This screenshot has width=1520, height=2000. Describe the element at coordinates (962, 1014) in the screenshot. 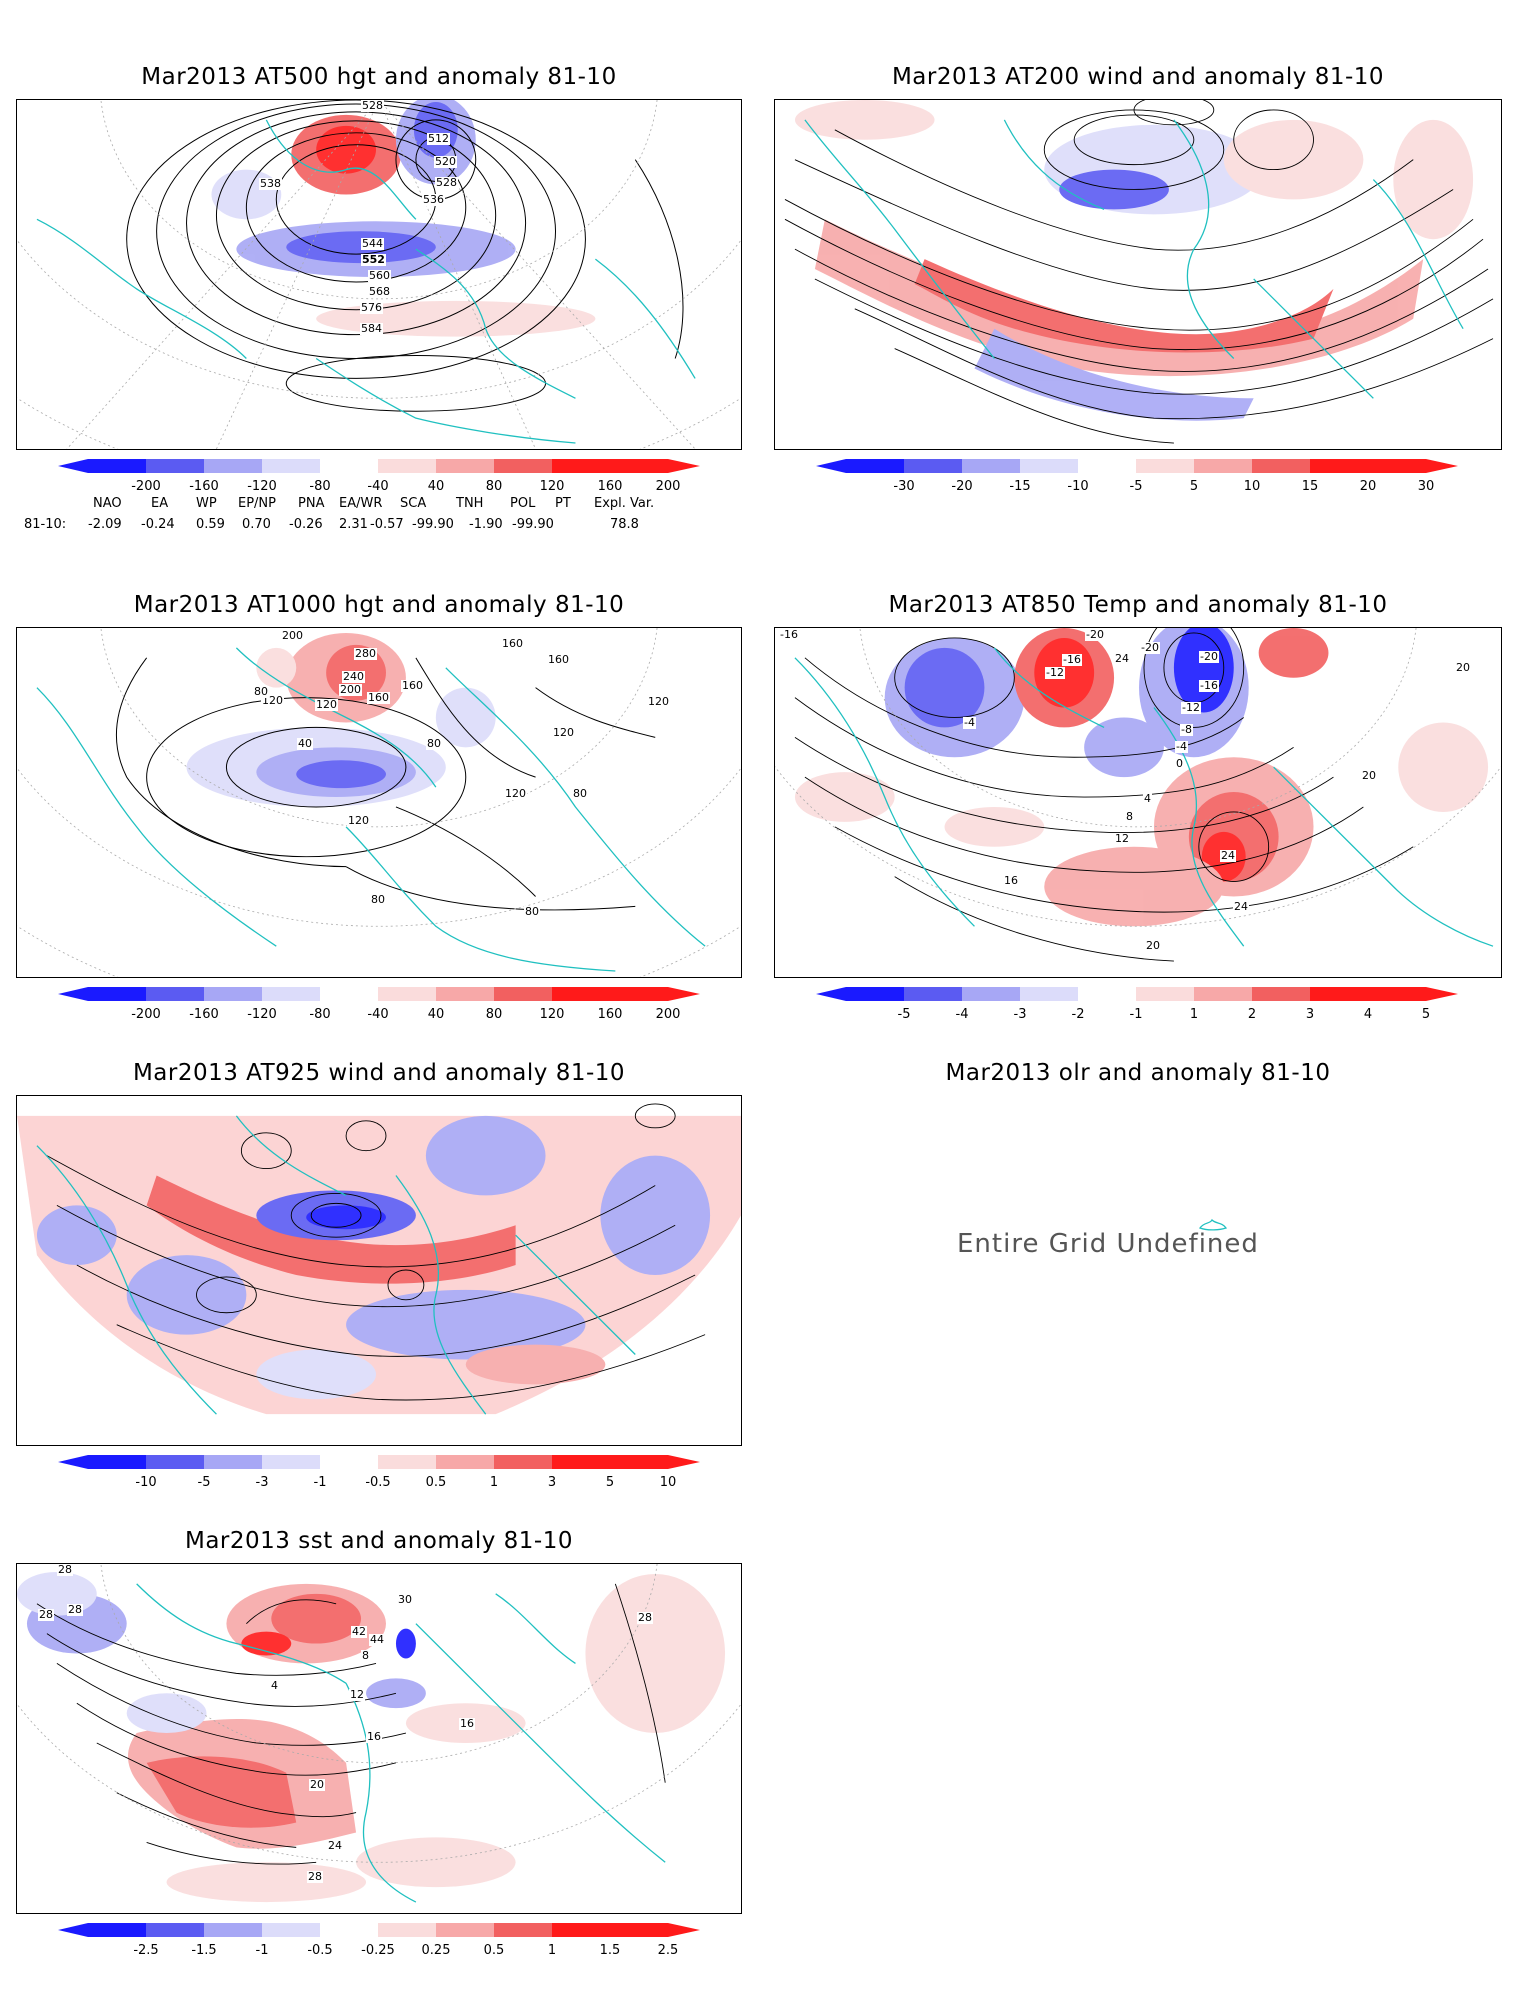

I see `tick-label: -4` at that location.